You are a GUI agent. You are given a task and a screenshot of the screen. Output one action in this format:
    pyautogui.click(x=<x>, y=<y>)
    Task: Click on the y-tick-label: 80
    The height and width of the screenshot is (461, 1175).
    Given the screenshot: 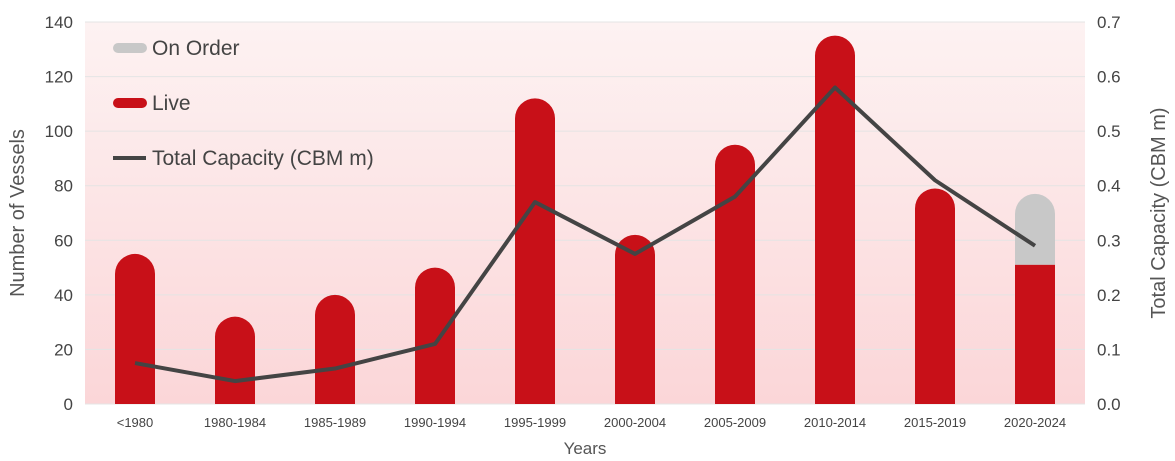 What is the action you would take?
    pyautogui.click(x=63, y=186)
    